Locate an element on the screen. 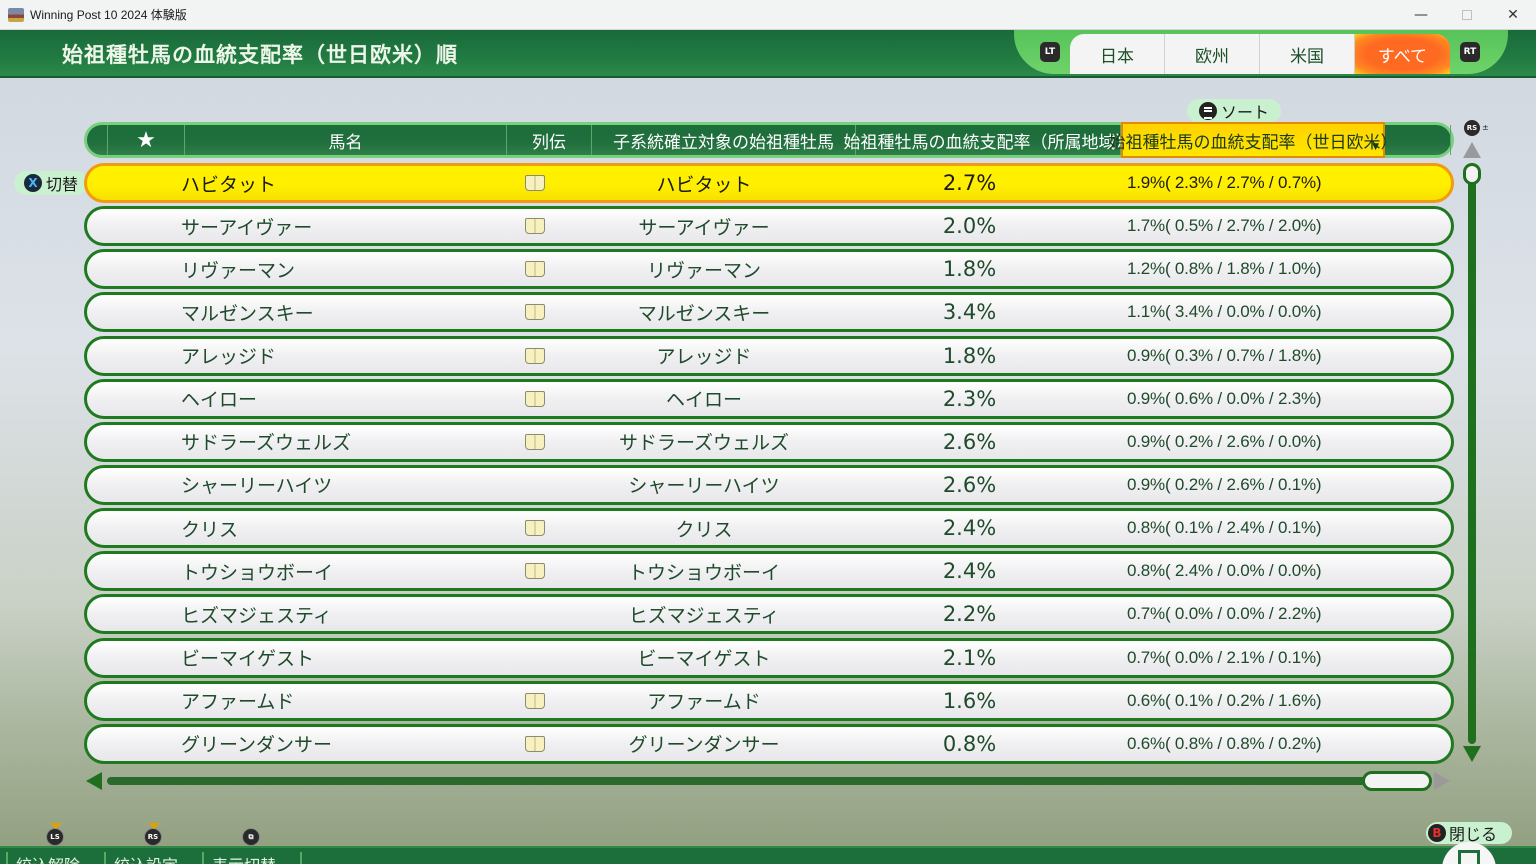  vertical-scrollbar is located at coordinates (1472, 461).